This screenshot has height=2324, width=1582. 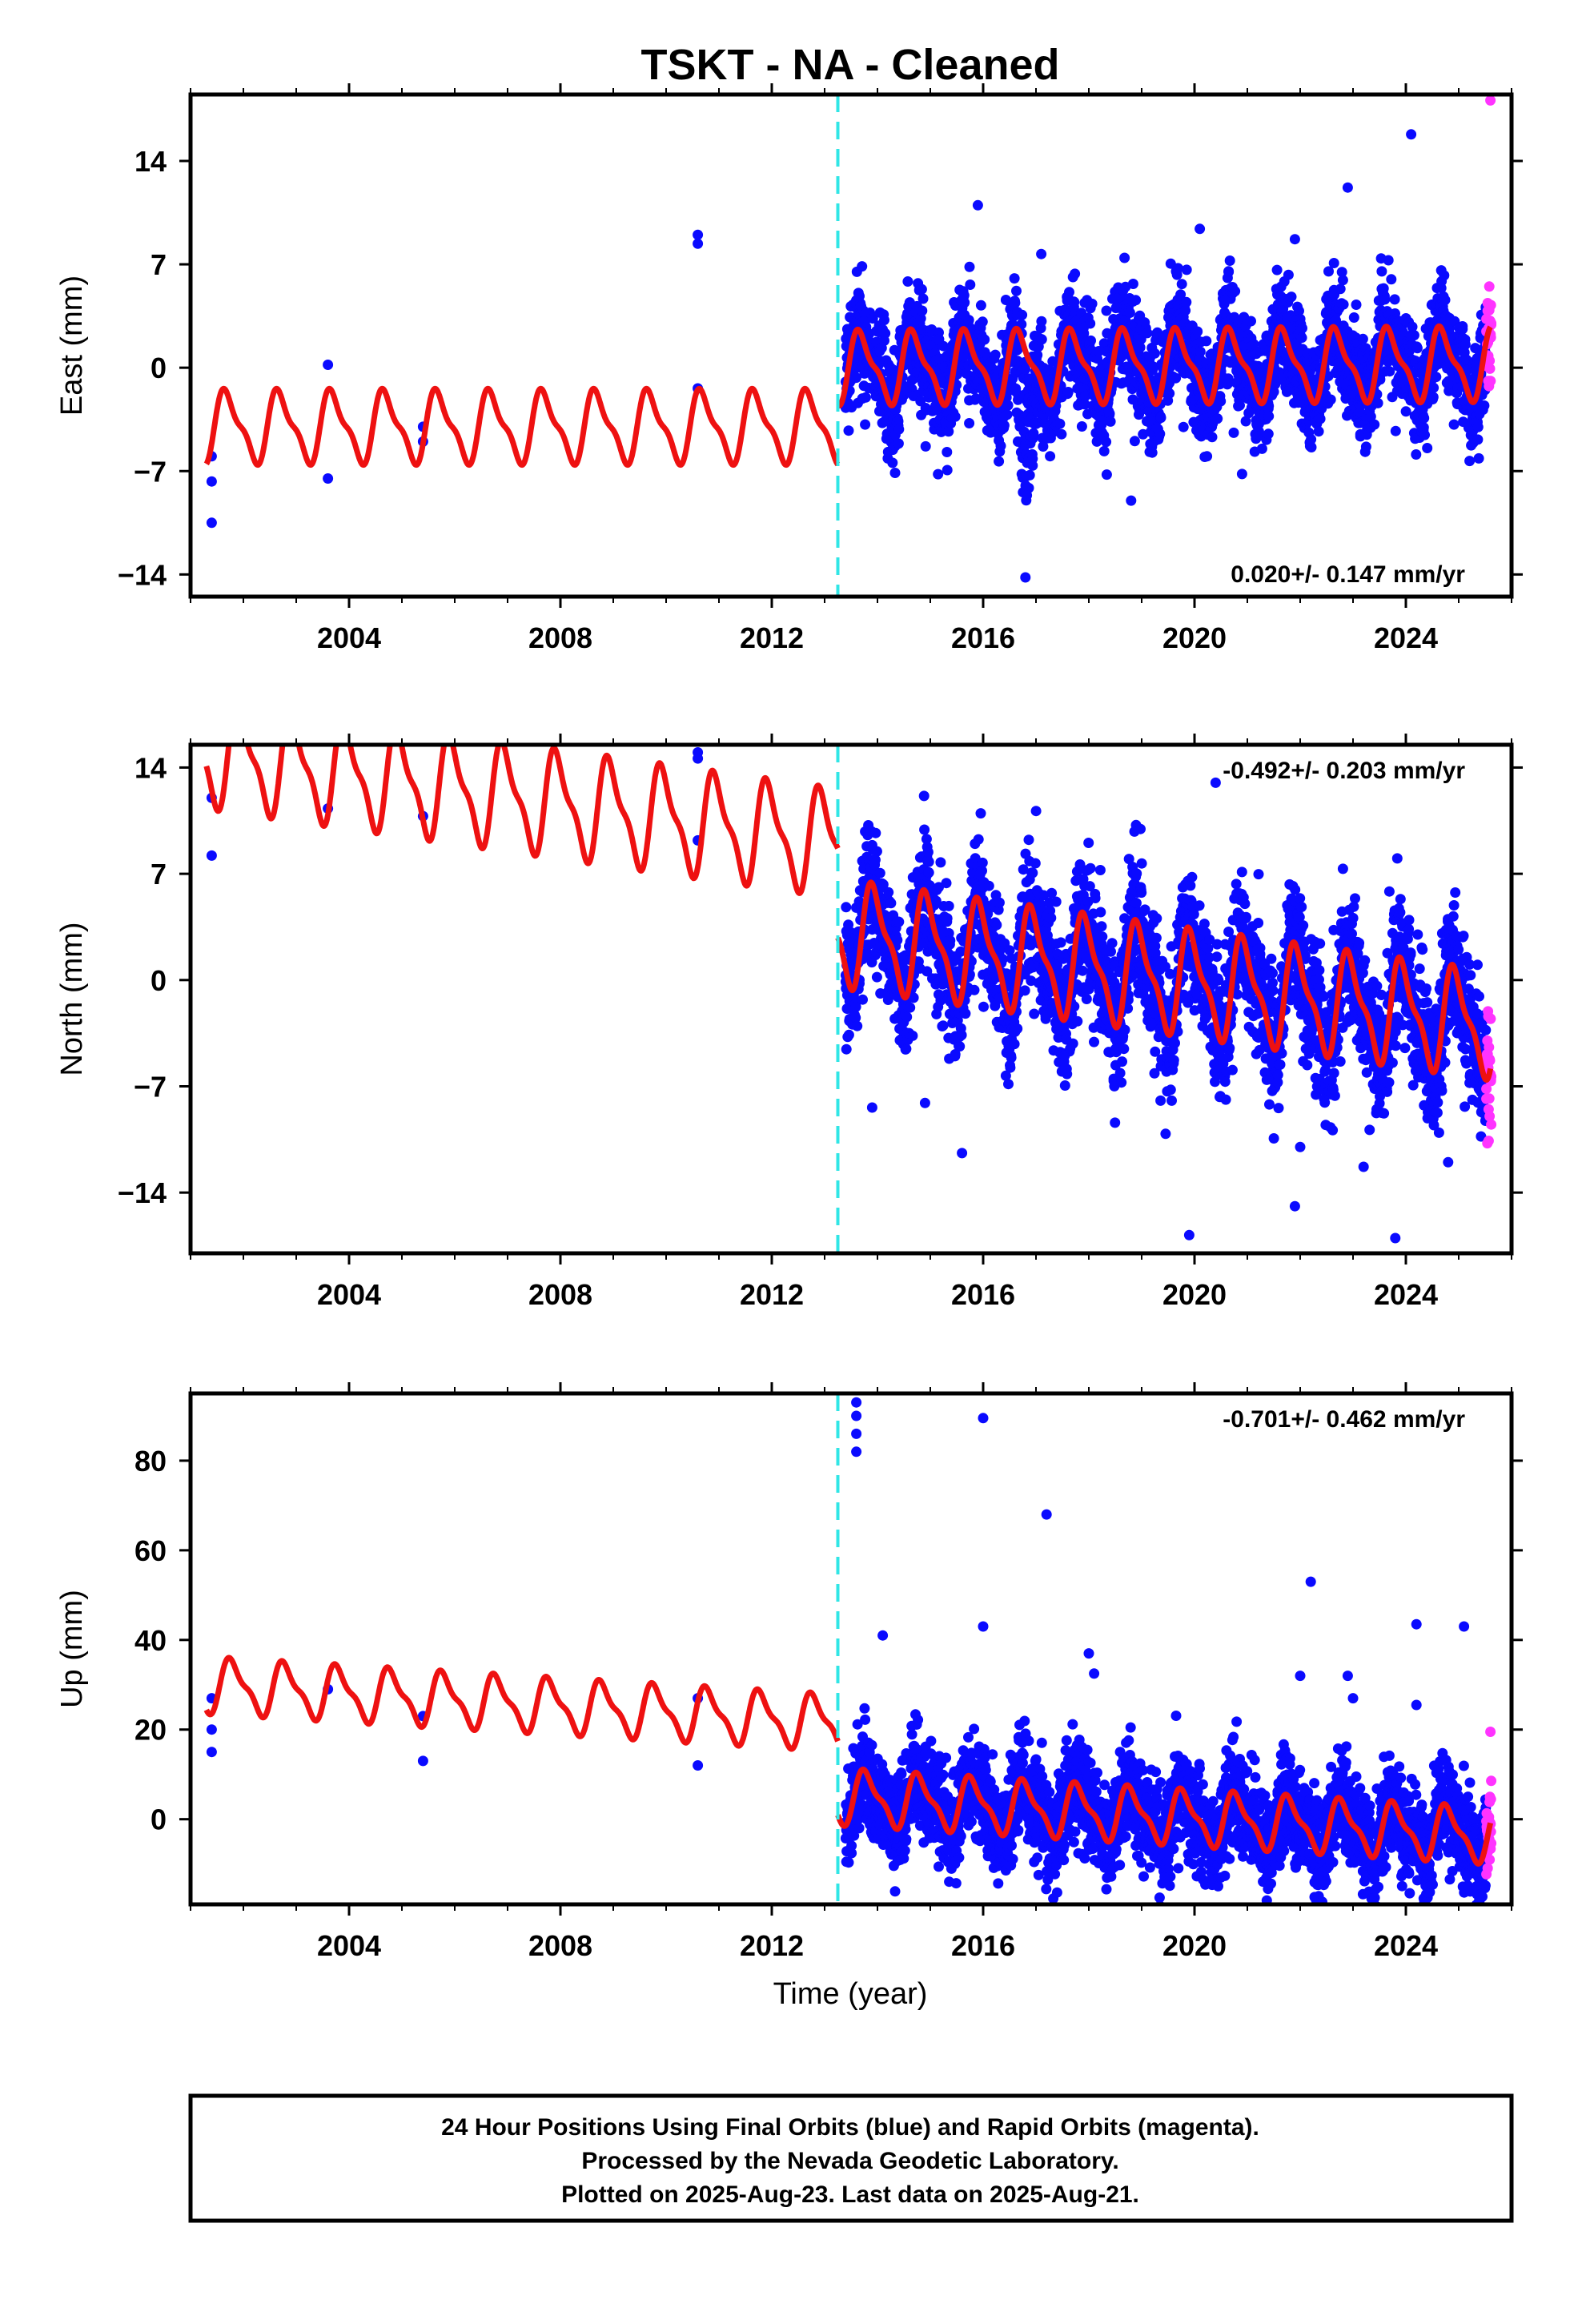 I want to click on y-tick-label: −14, so click(x=142, y=574).